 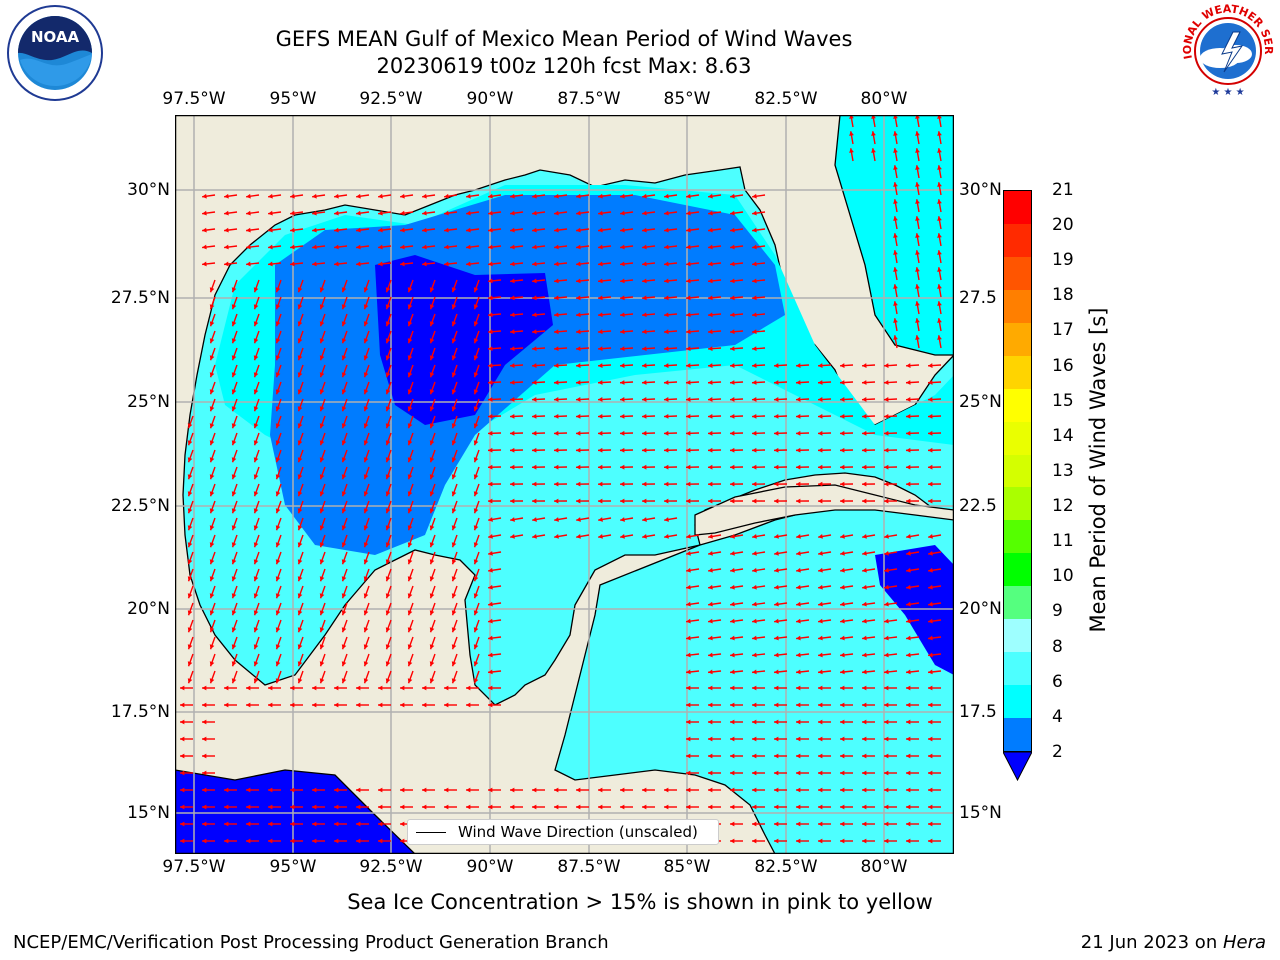 What do you see at coordinates (148, 190) in the screenshot?
I see `lat-tick-left: 30°N` at bounding box center [148, 190].